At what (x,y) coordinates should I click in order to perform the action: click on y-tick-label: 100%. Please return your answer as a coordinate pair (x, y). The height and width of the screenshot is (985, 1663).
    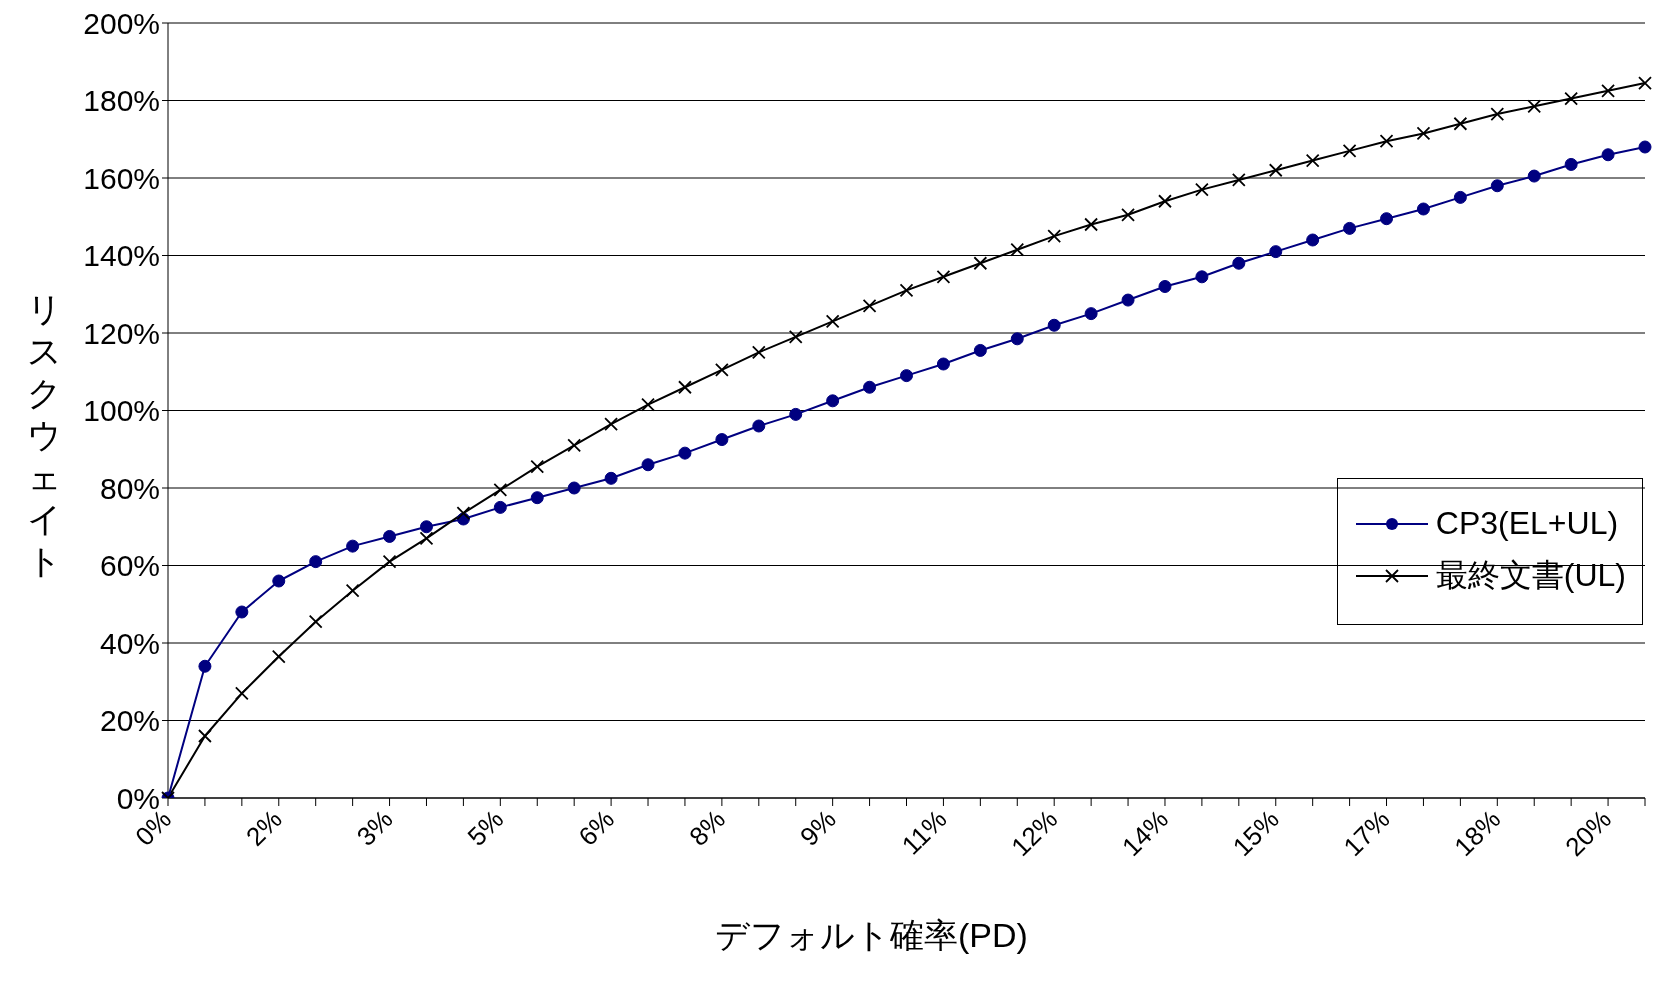
    Looking at the image, I should click on (121, 411).